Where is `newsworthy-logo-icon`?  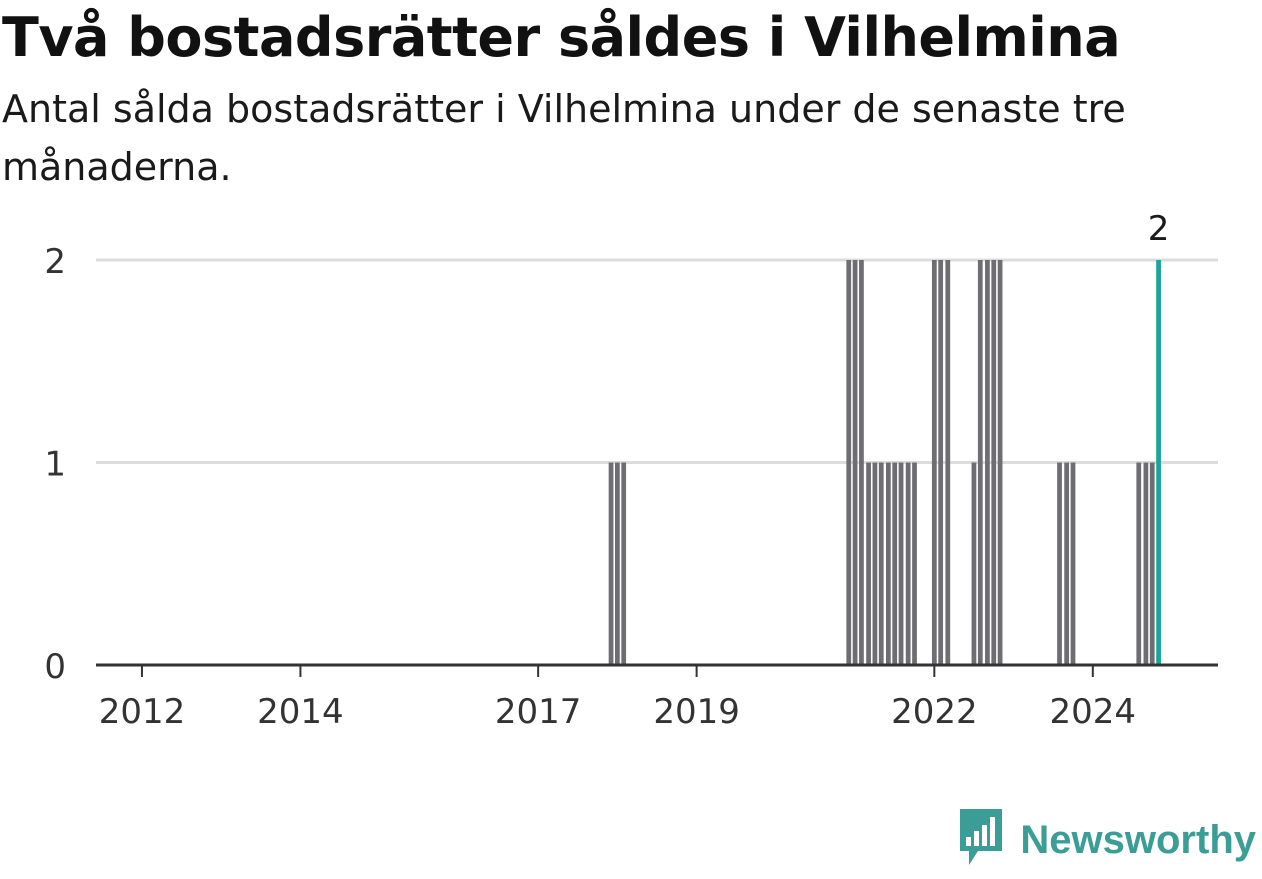
newsworthy-logo-icon is located at coordinates (981, 840).